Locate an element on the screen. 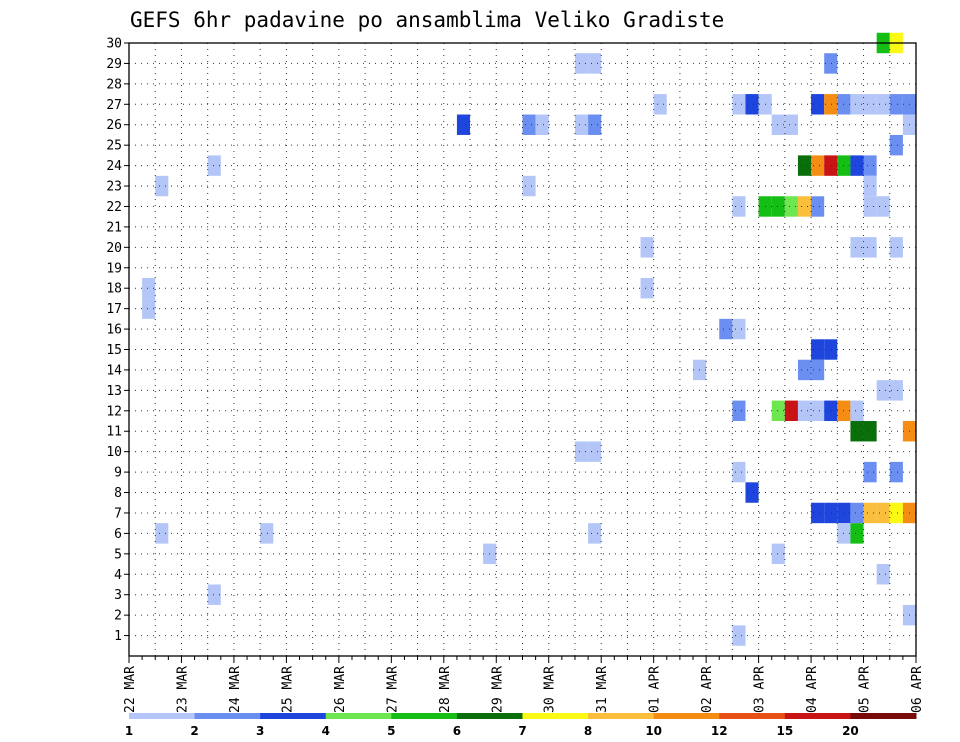 The image size is (960, 742). colorbar-tick-label: 5 is located at coordinates (391, 731).